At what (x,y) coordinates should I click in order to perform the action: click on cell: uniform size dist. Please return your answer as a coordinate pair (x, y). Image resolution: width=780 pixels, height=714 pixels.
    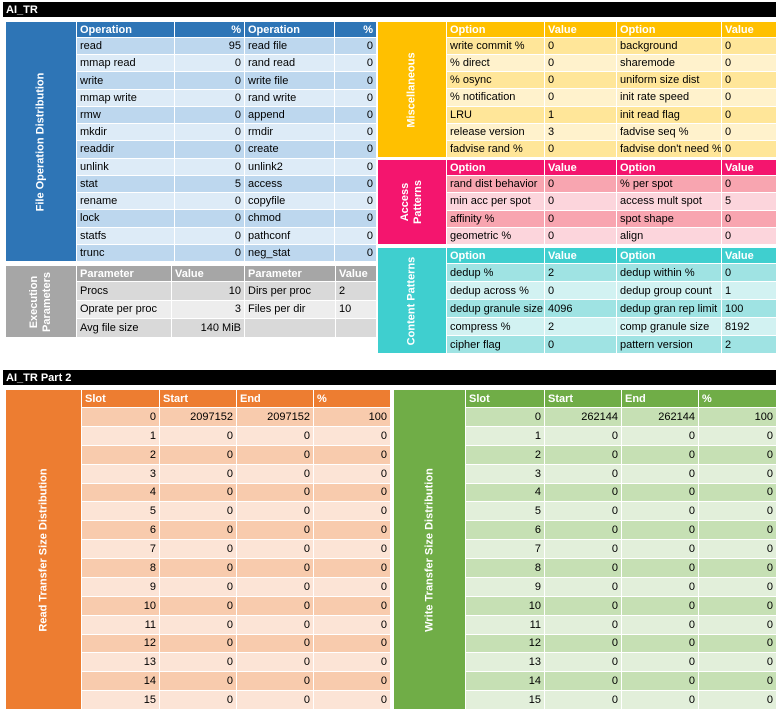
    Looking at the image, I should click on (669, 81).